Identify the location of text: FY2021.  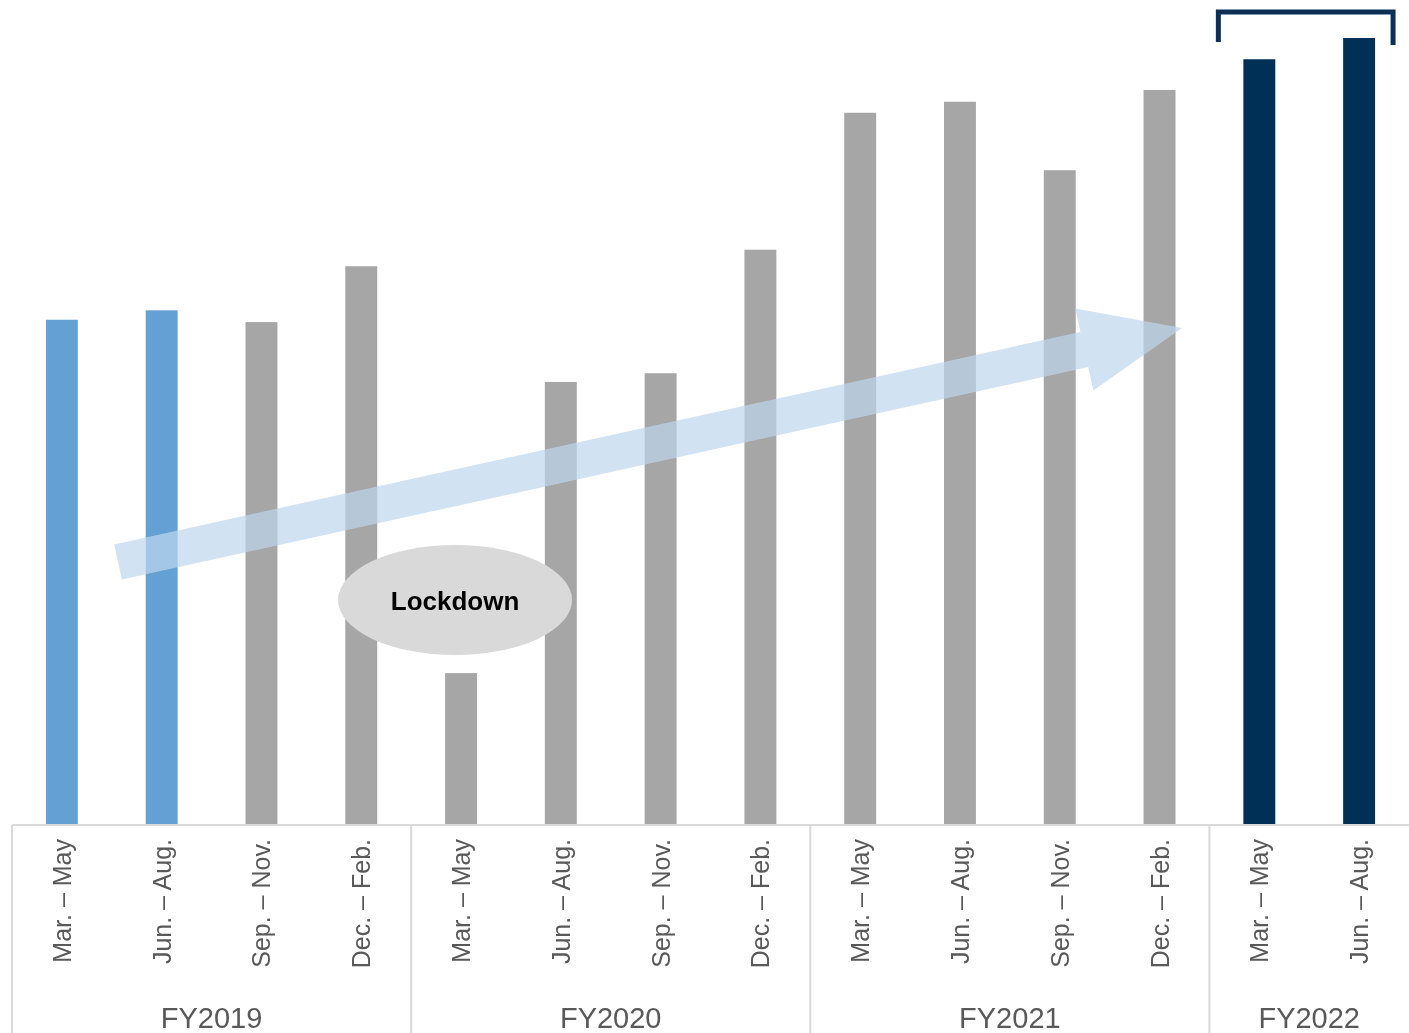
(1010, 1017).